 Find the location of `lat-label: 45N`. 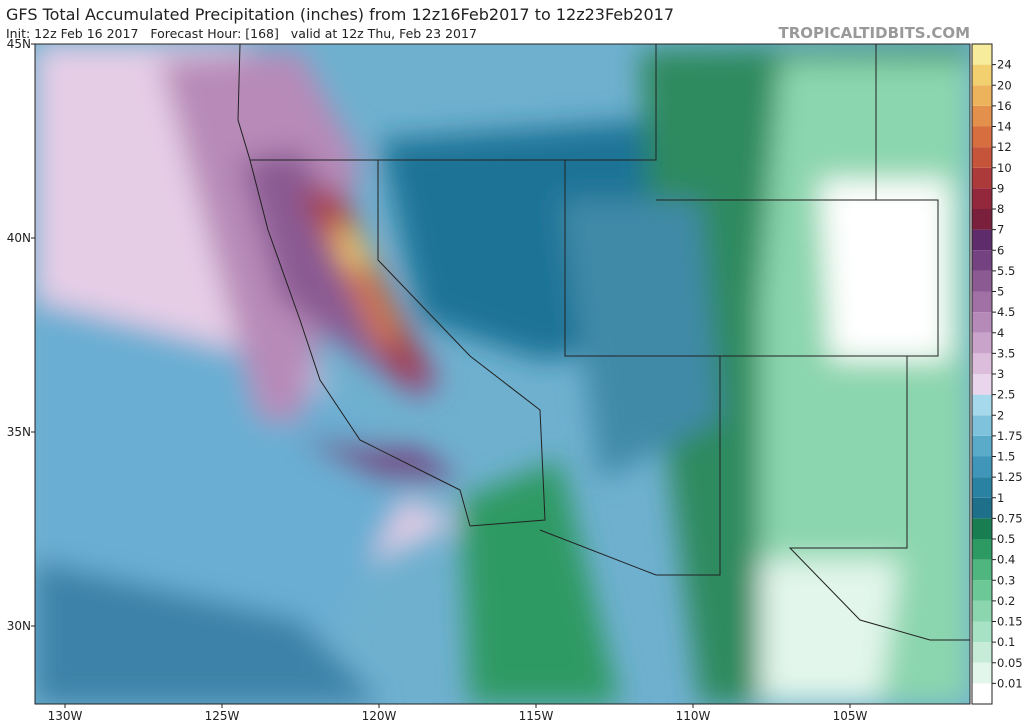

lat-label: 45N is located at coordinates (19, 44).